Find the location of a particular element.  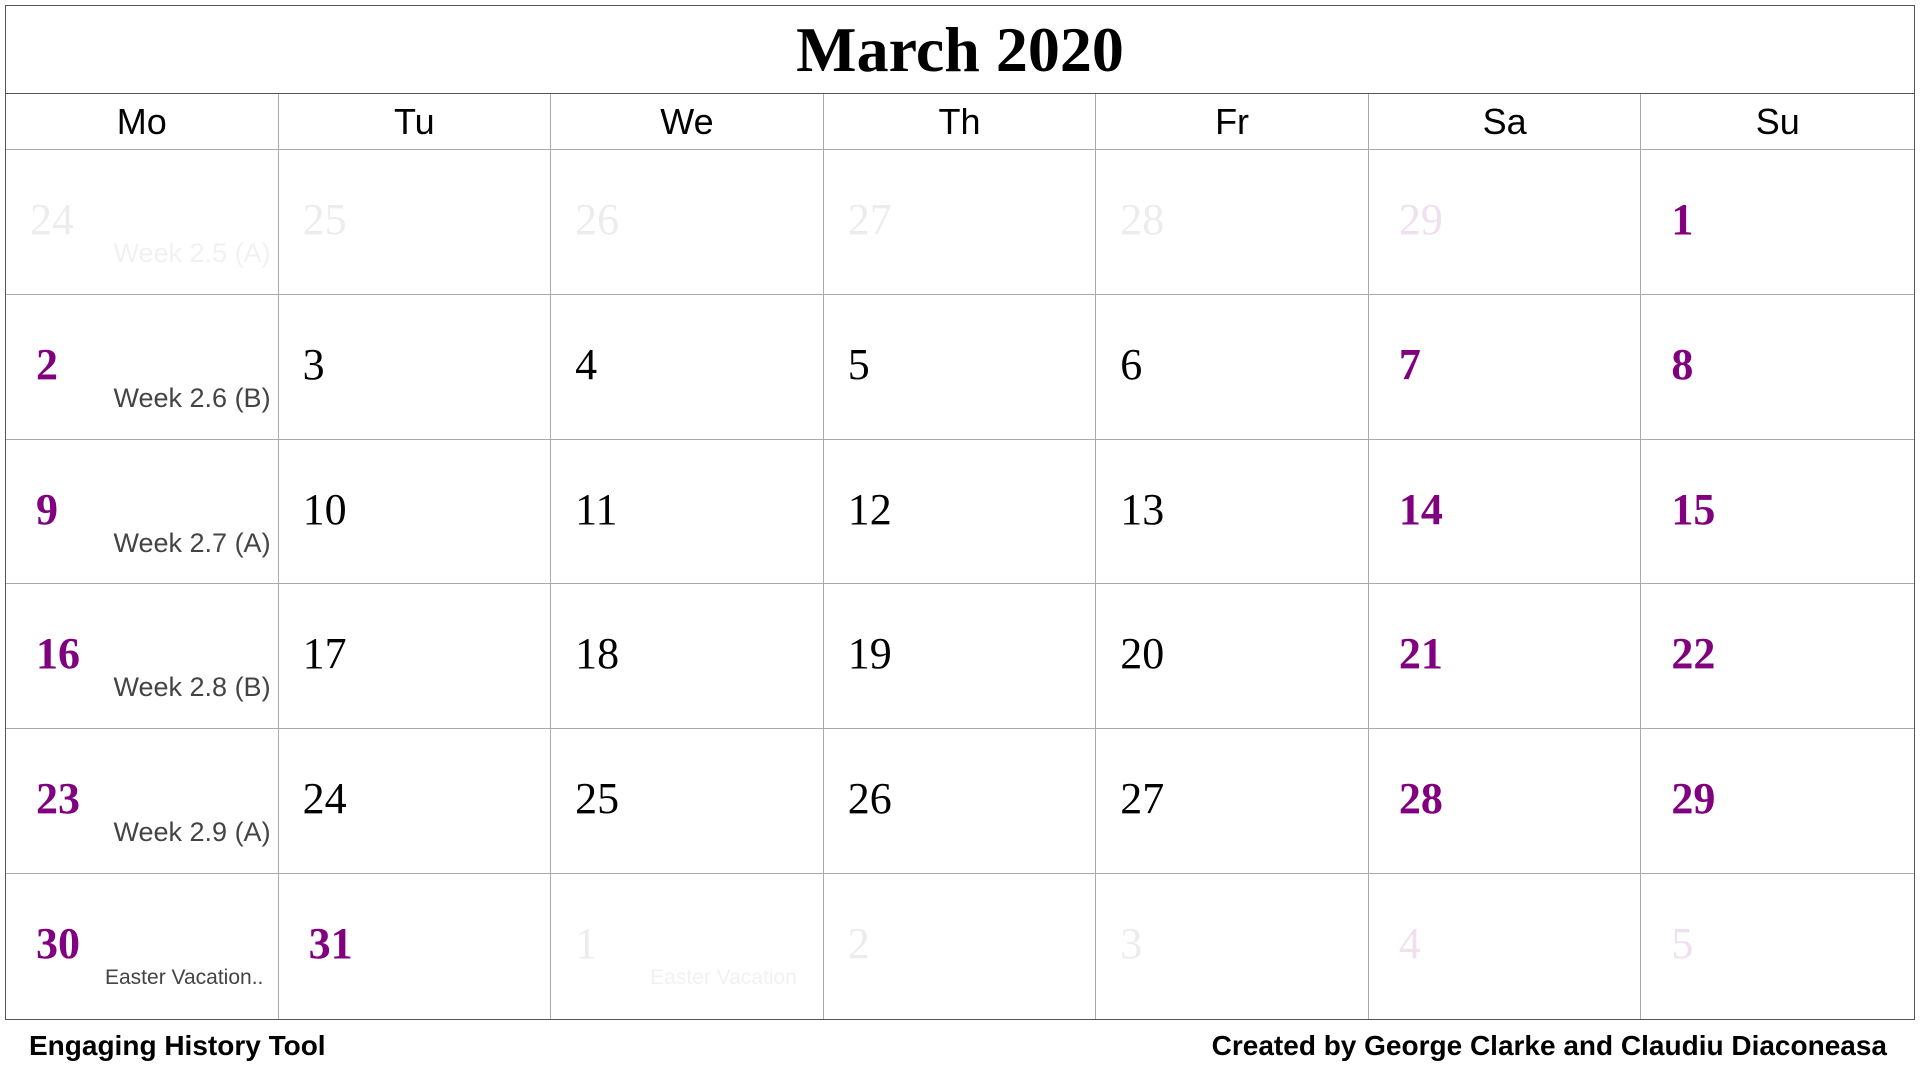

day-note: Easter Vacation is located at coordinates (723, 978).